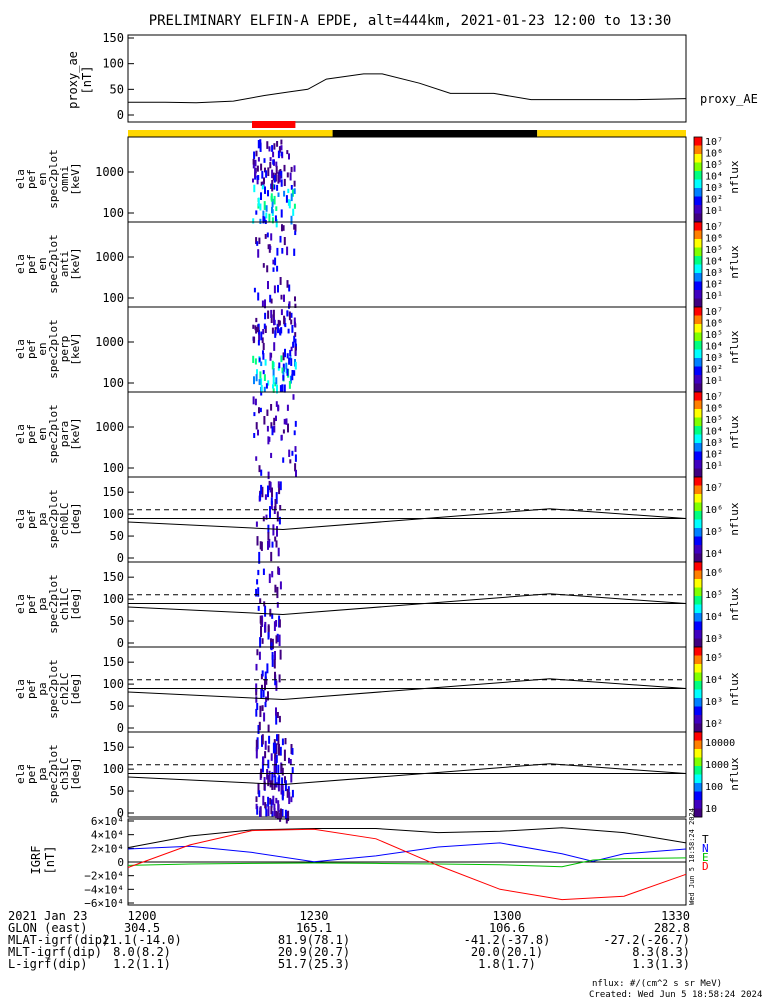 Image resolution: width=775 pixels, height=1000 pixels. I want to click on spectrogram-ylabel-line: anti, so click(64, 264).